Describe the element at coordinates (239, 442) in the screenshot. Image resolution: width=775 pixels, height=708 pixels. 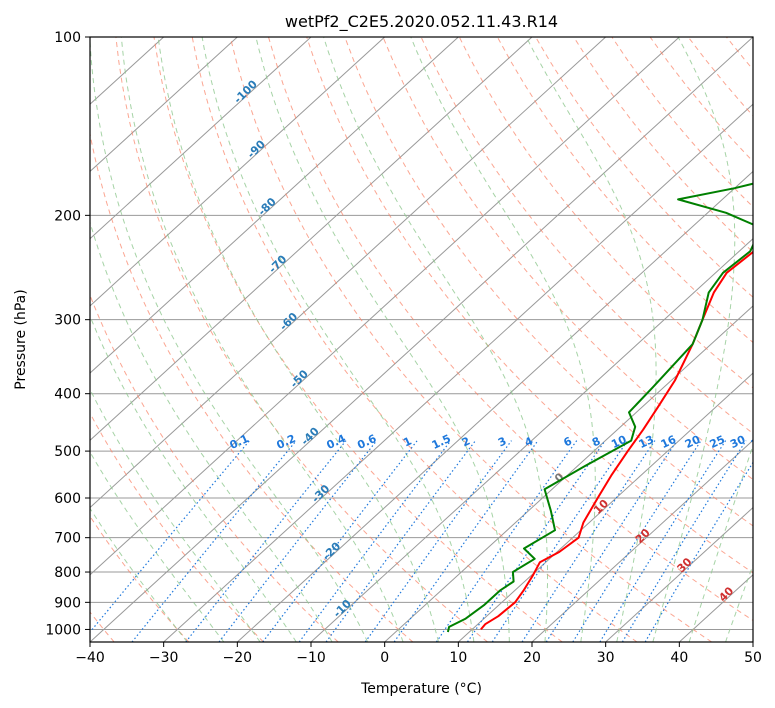
I see `mixing-ratio-label: 0.1` at that location.